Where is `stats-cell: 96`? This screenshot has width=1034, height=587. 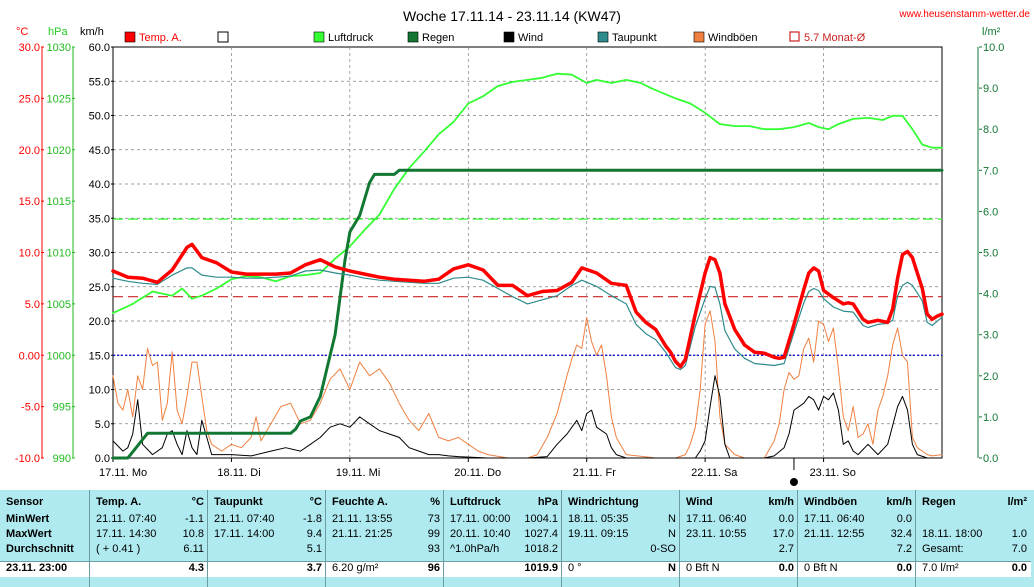 stats-cell: 96 is located at coordinates (433, 568).